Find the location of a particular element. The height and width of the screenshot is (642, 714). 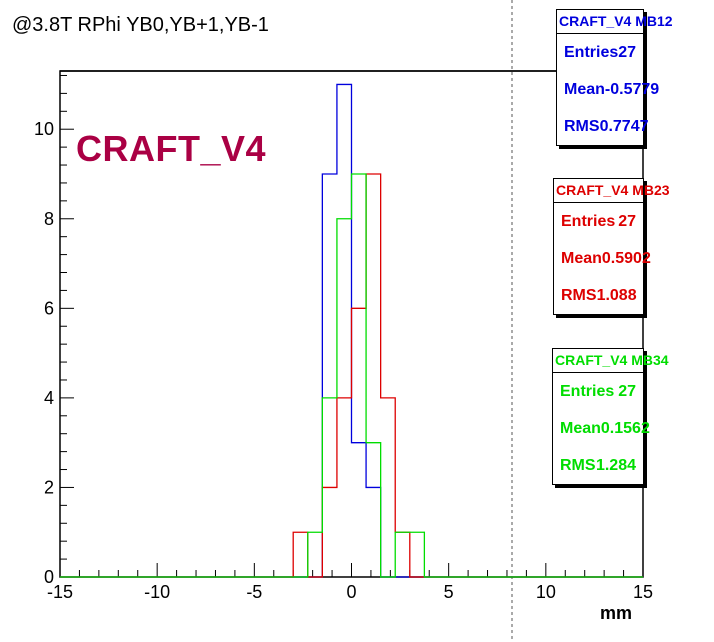

mean-value: 0.1562 is located at coordinates (625, 428).